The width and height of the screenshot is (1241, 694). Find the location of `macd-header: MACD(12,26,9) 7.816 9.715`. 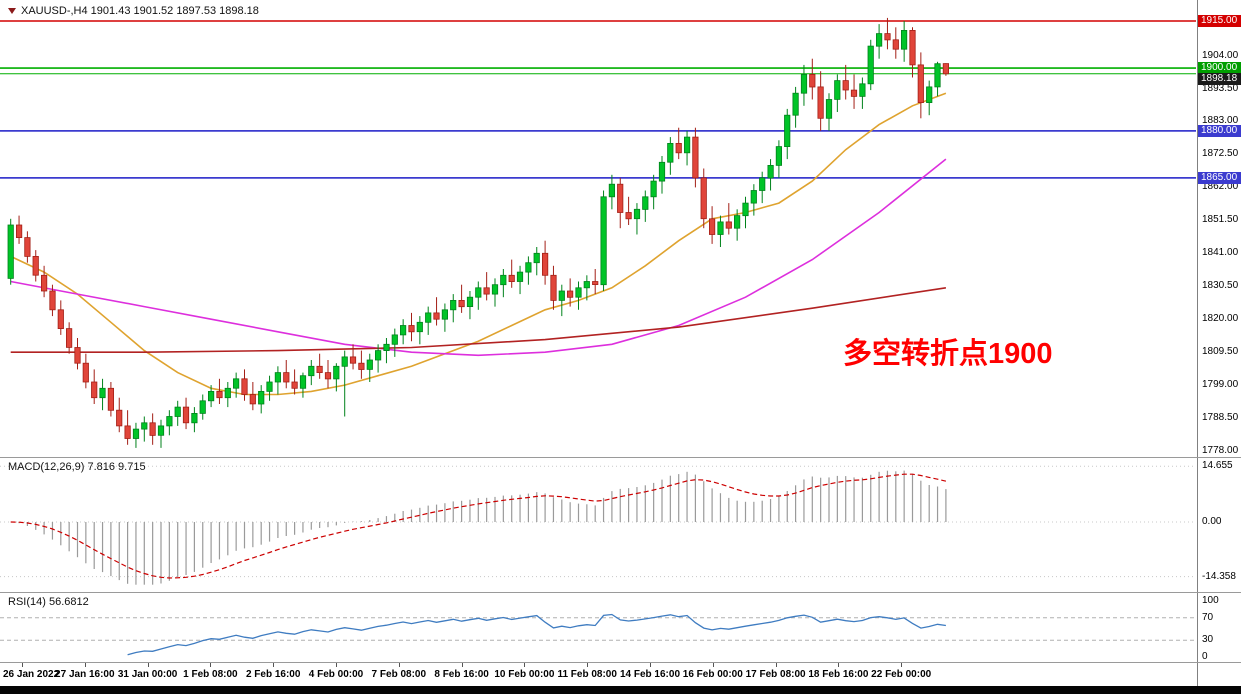

macd-header: MACD(12,26,9) 7.816 9.715 is located at coordinates (77, 467).